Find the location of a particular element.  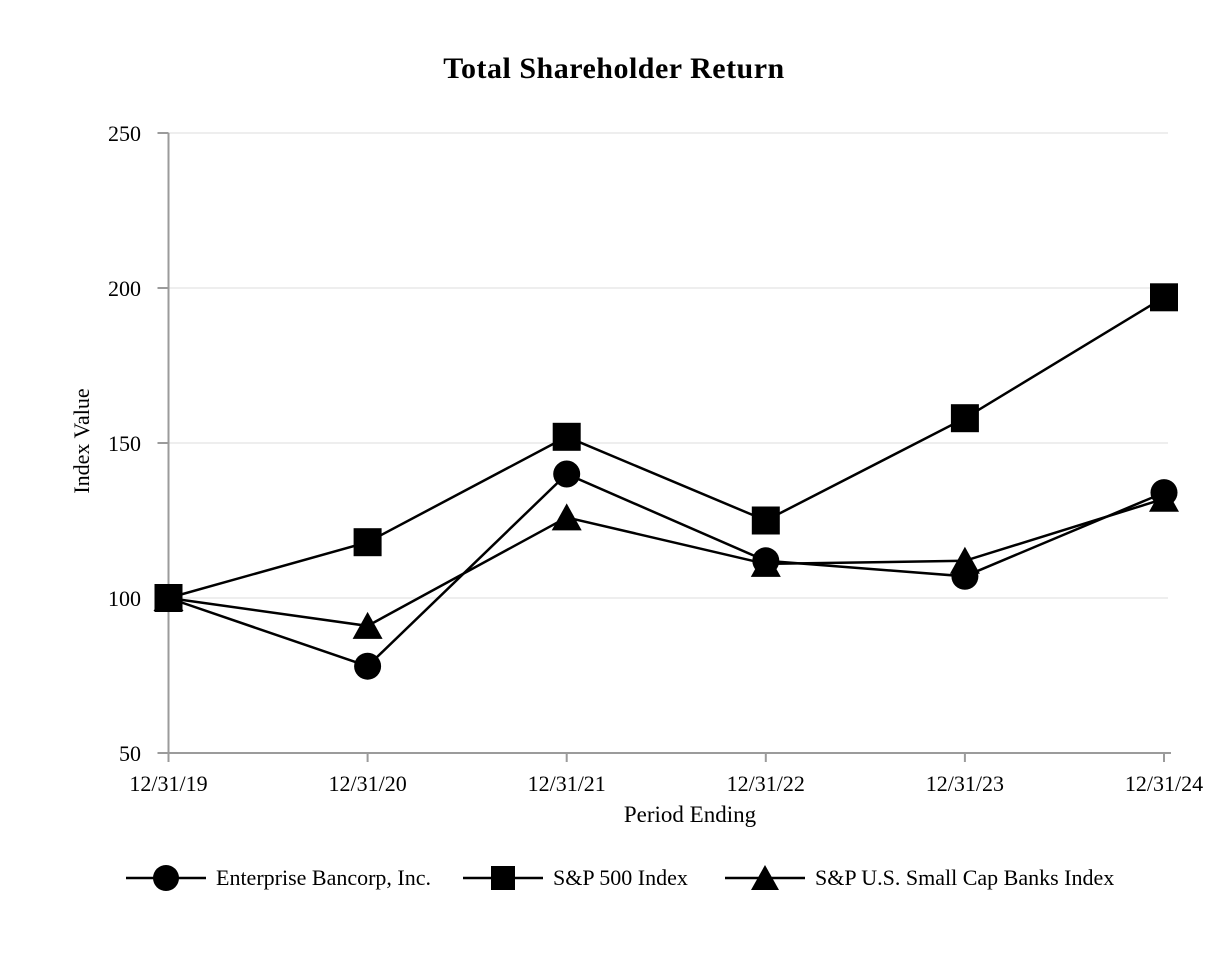

square-marker-icon is located at coordinates (503, 878).